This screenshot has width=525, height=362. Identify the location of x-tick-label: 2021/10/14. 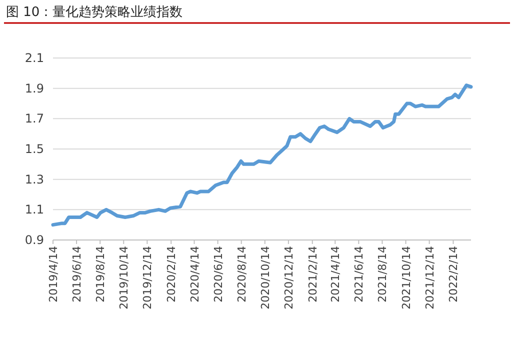
(406, 278).